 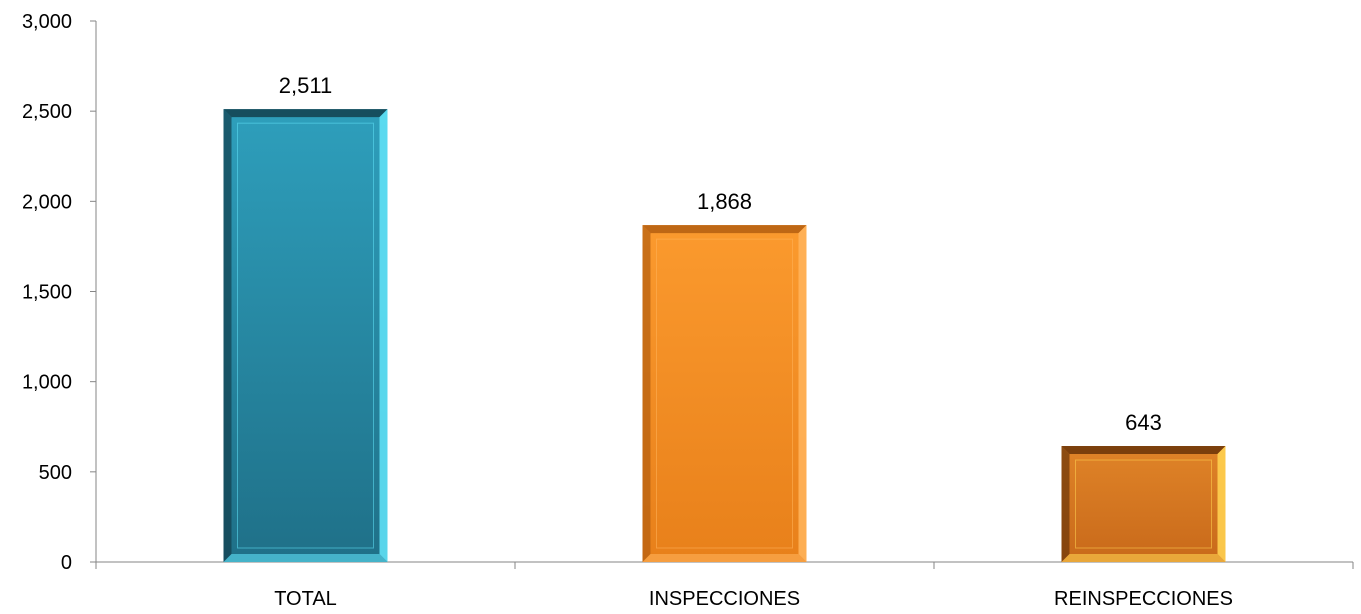 What do you see at coordinates (66, 563) in the screenshot?
I see `y-tick-label: 0` at bounding box center [66, 563].